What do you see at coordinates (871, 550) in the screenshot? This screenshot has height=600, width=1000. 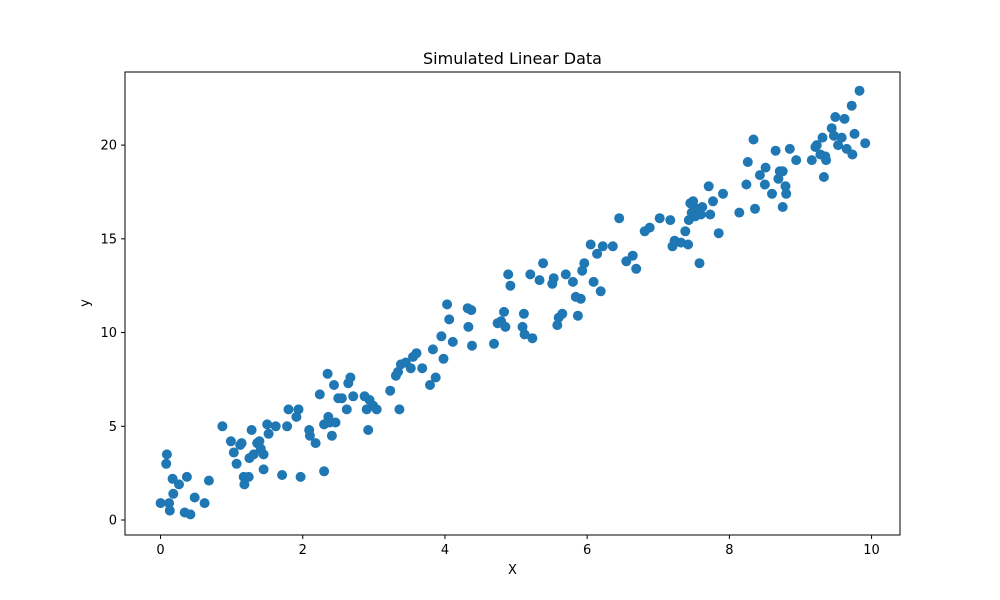 I see `x-tick-label: 10` at bounding box center [871, 550].